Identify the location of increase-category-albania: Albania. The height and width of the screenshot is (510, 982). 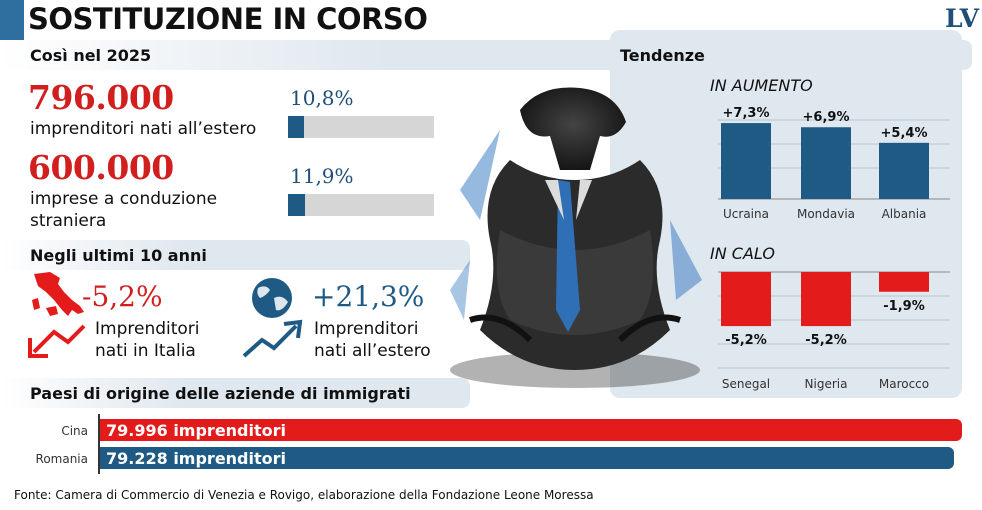
(904, 214).